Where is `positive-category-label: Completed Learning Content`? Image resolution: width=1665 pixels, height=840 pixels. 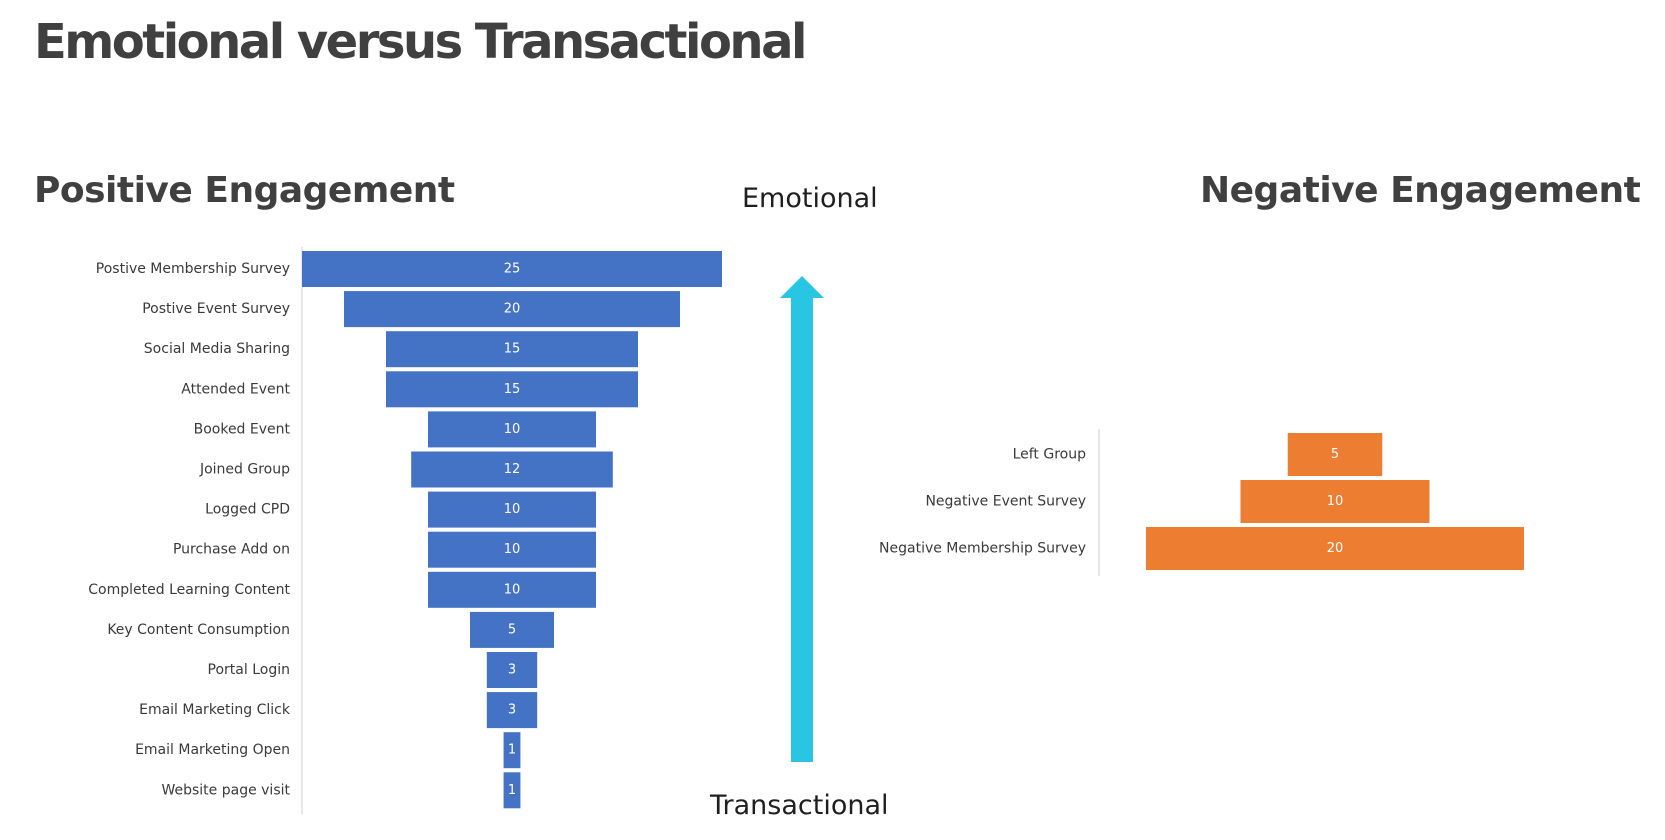
positive-category-label: Completed Learning Content is located at coordinates (189, 590).